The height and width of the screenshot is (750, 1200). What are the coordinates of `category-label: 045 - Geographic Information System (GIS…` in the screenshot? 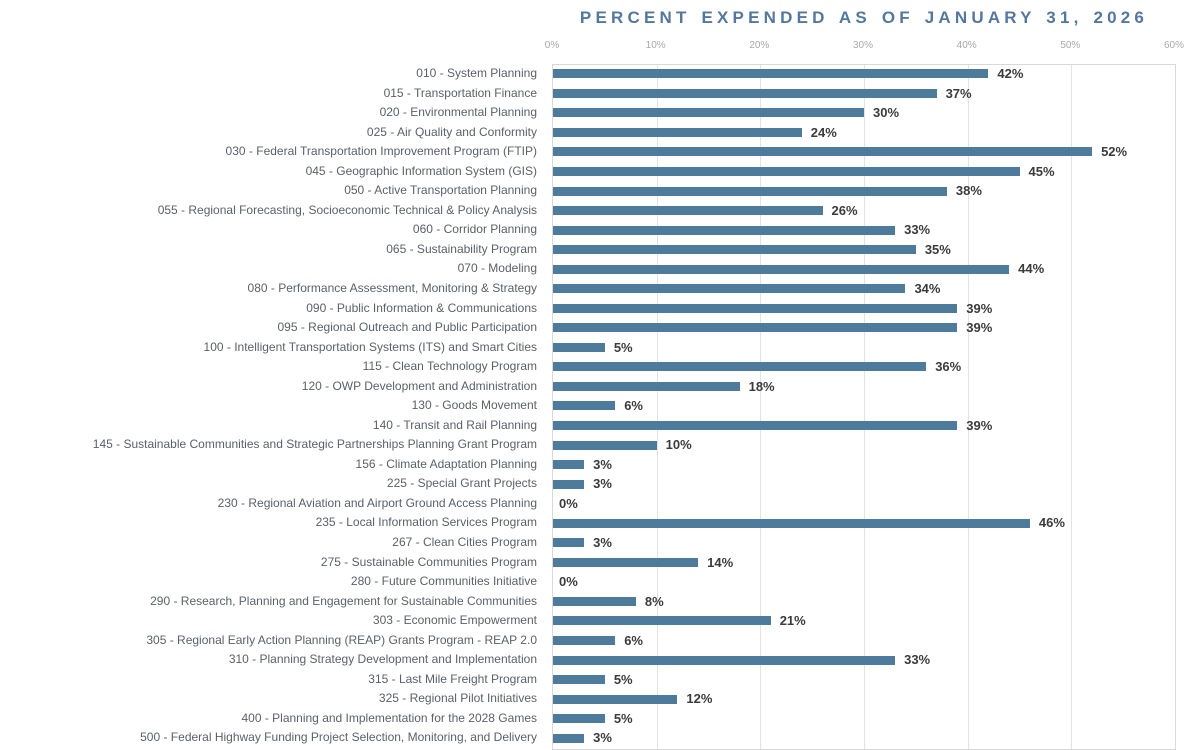 It's located at (421, 170).